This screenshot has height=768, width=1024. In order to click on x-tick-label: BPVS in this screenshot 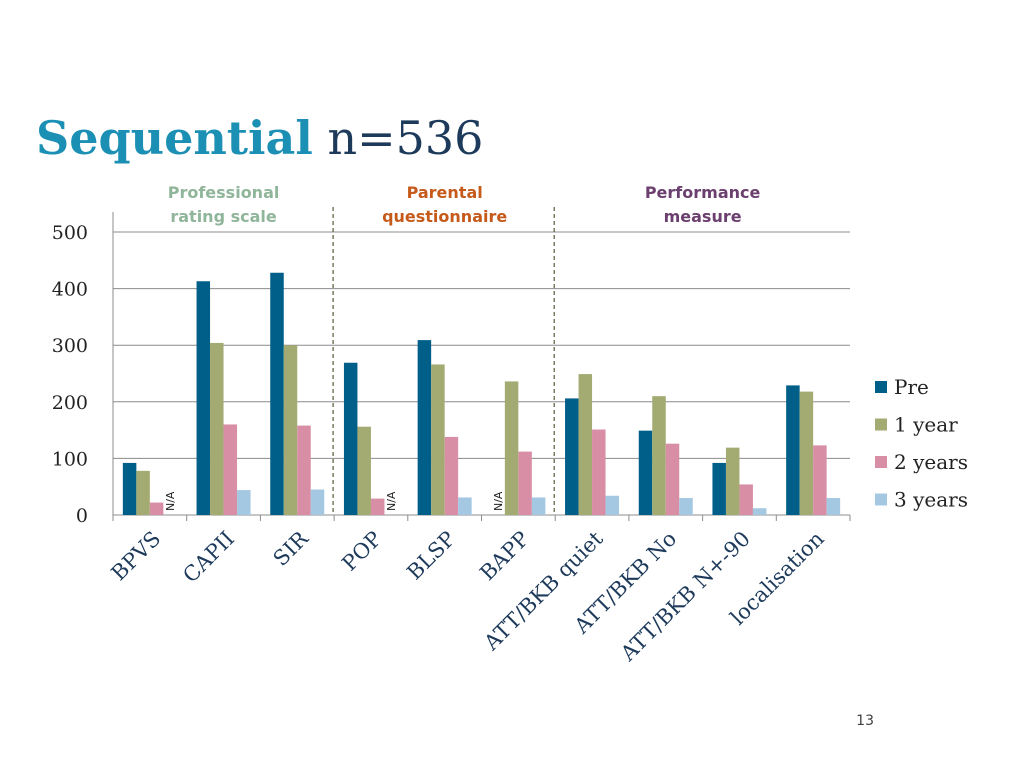, I will do `click(136, 556)`.